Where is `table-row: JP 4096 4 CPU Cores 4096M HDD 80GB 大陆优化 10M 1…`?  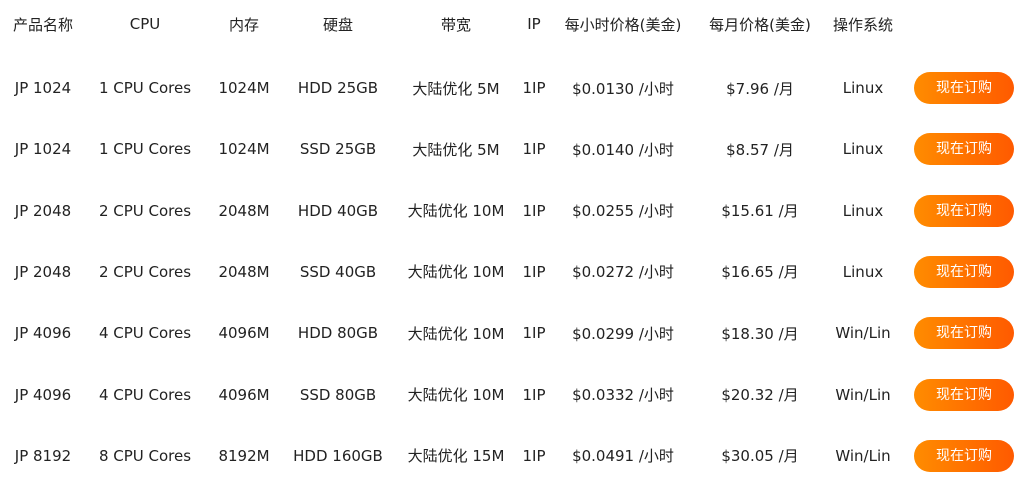 table-row: JP 4096 4 CPU Cores 4096M HDD 80GB 大陆优化 10M 1… is located at coordinates (512, 333).